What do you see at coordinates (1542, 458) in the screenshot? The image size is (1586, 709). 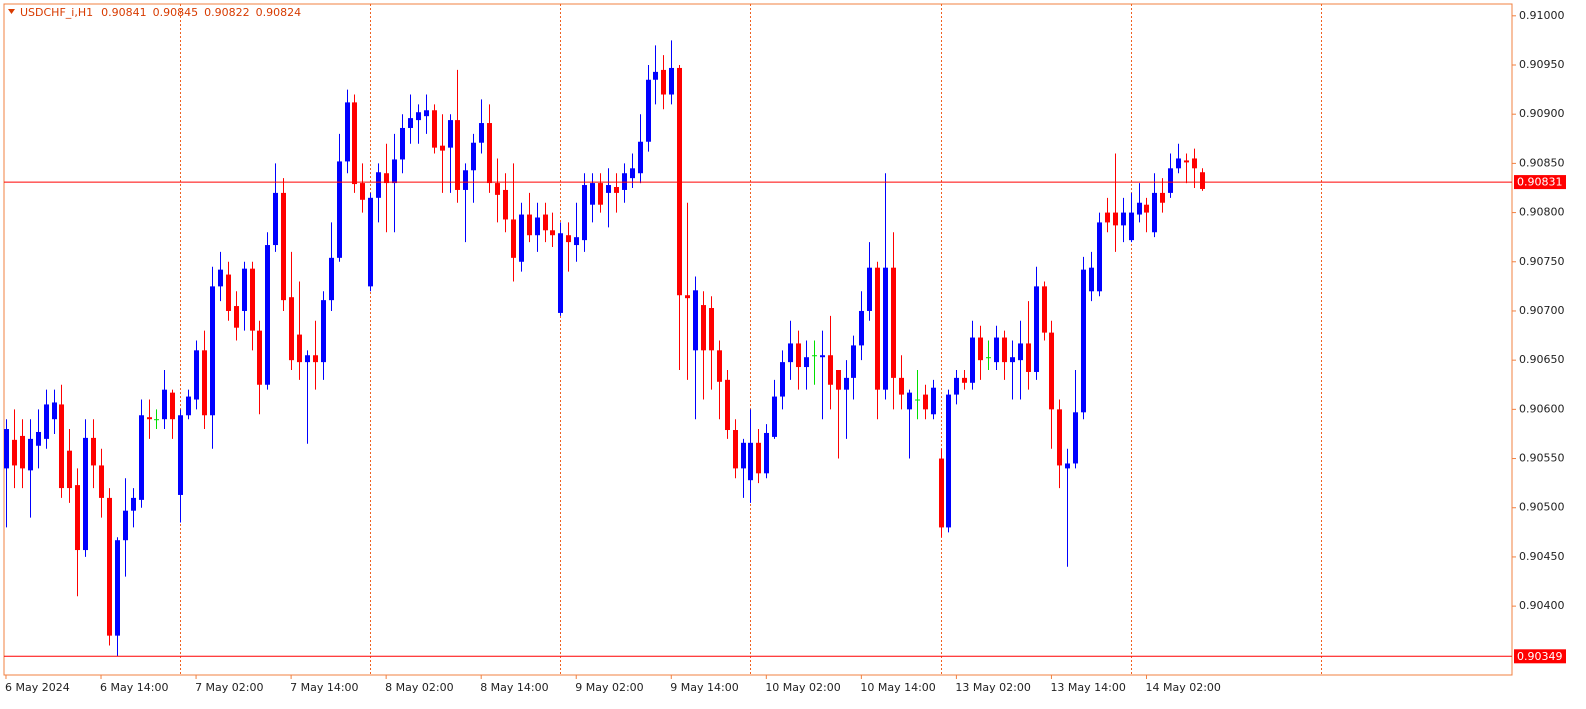 I see `y-tick-label: 0.90550` at bounding box center [1542, 458].